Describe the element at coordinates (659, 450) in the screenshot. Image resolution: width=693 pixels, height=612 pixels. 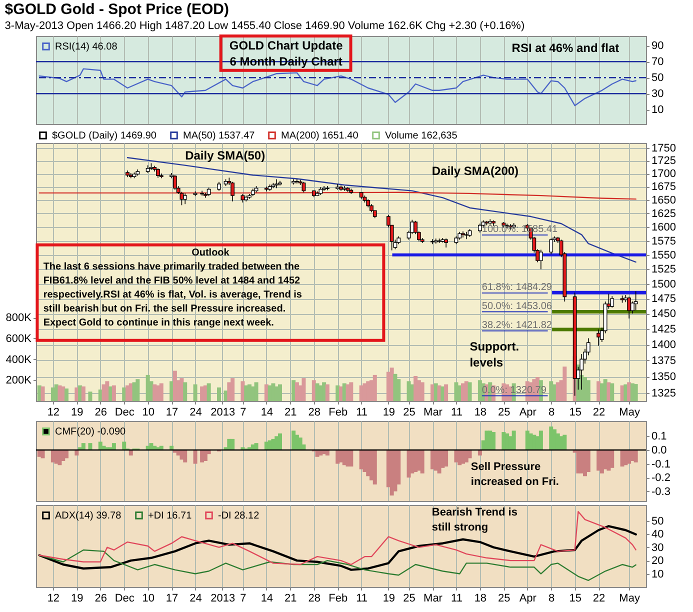
I see `y-tick-label: 0.0` at that location.